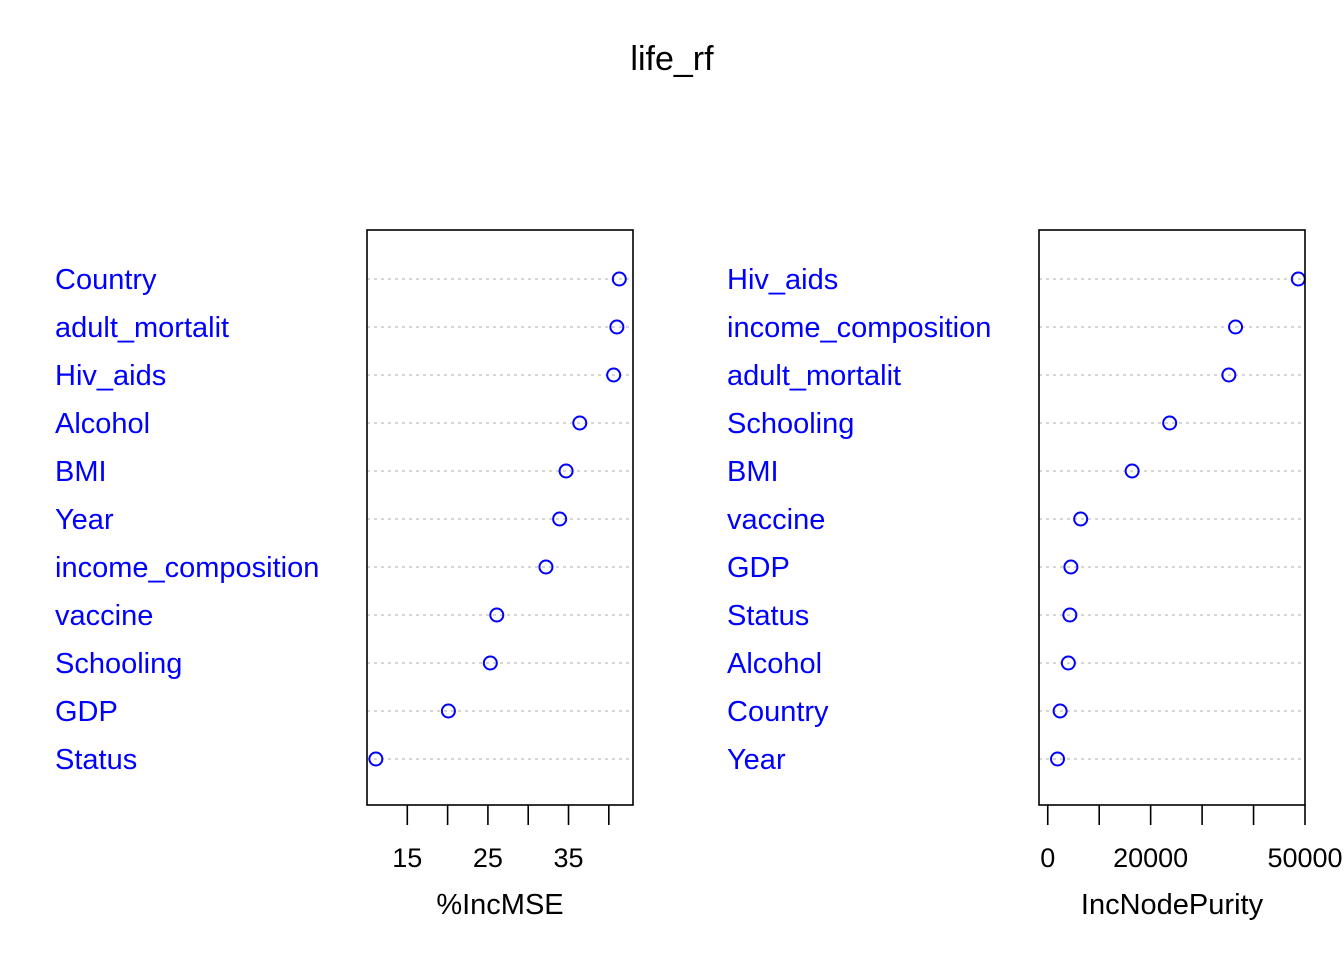  Describe the element at coordinates (499, 905) in the screenshot. I see `x-axis-title: %IncMSE` at that location.